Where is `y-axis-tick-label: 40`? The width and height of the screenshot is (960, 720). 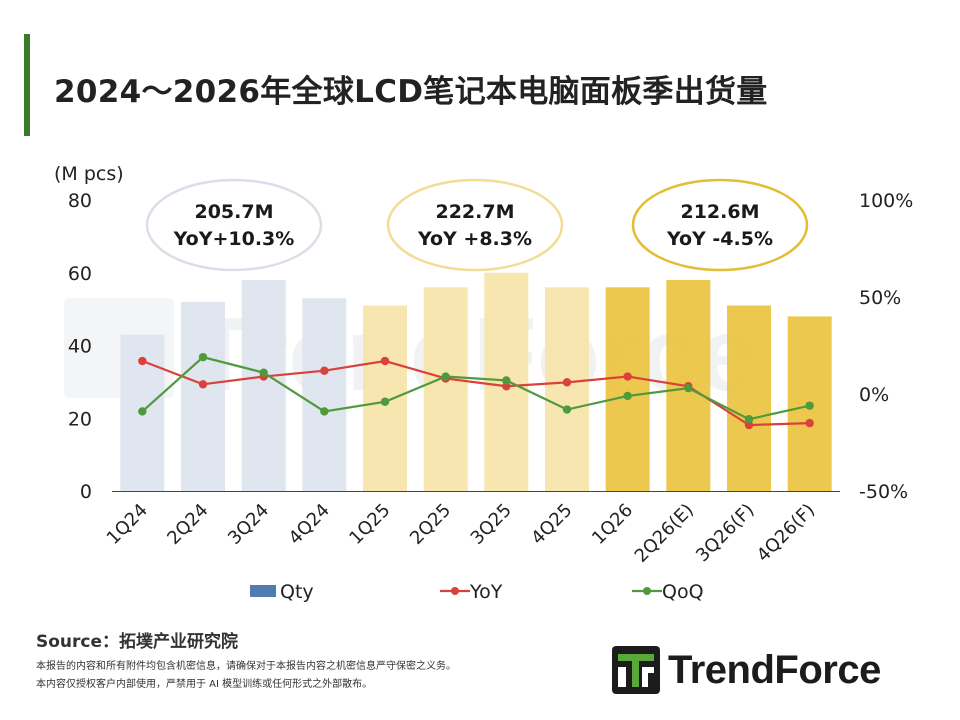
y-axis-tick-label: 40 is located at coordinates (80, 347).